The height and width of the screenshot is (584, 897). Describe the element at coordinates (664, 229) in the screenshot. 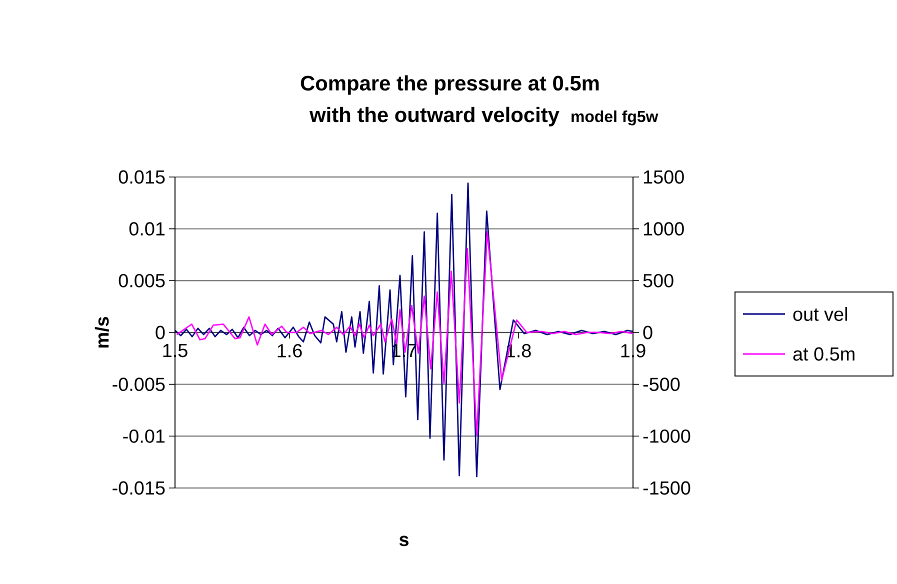

I see `y2-tick-label: 1000` at that location.